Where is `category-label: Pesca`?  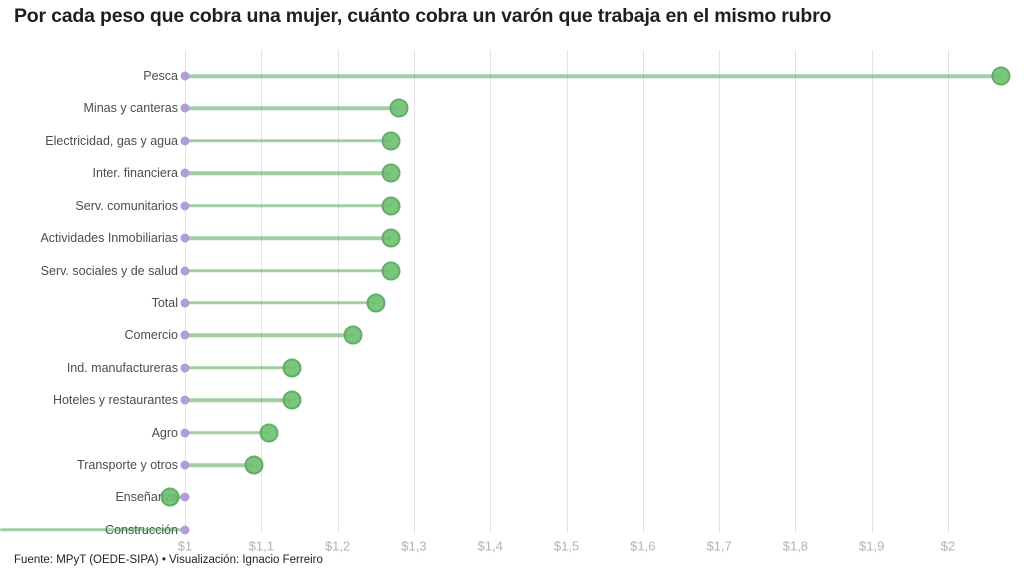 category-label: Pesca is located at coordinates (160, 76).